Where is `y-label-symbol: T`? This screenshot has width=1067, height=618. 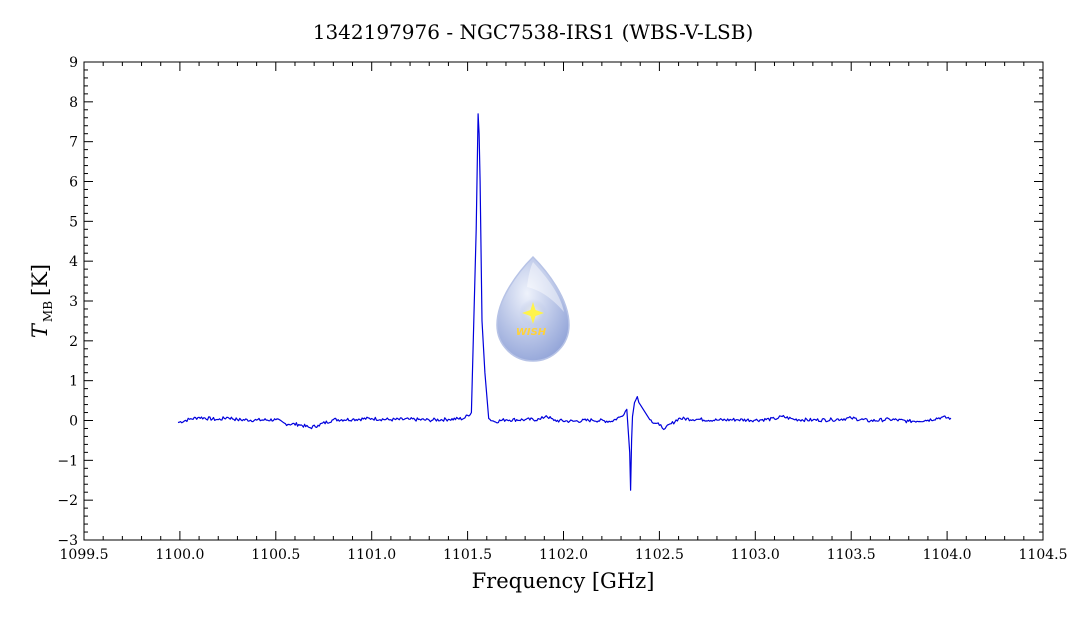
y-label-symbol: T is located at coordinates (40, 330).